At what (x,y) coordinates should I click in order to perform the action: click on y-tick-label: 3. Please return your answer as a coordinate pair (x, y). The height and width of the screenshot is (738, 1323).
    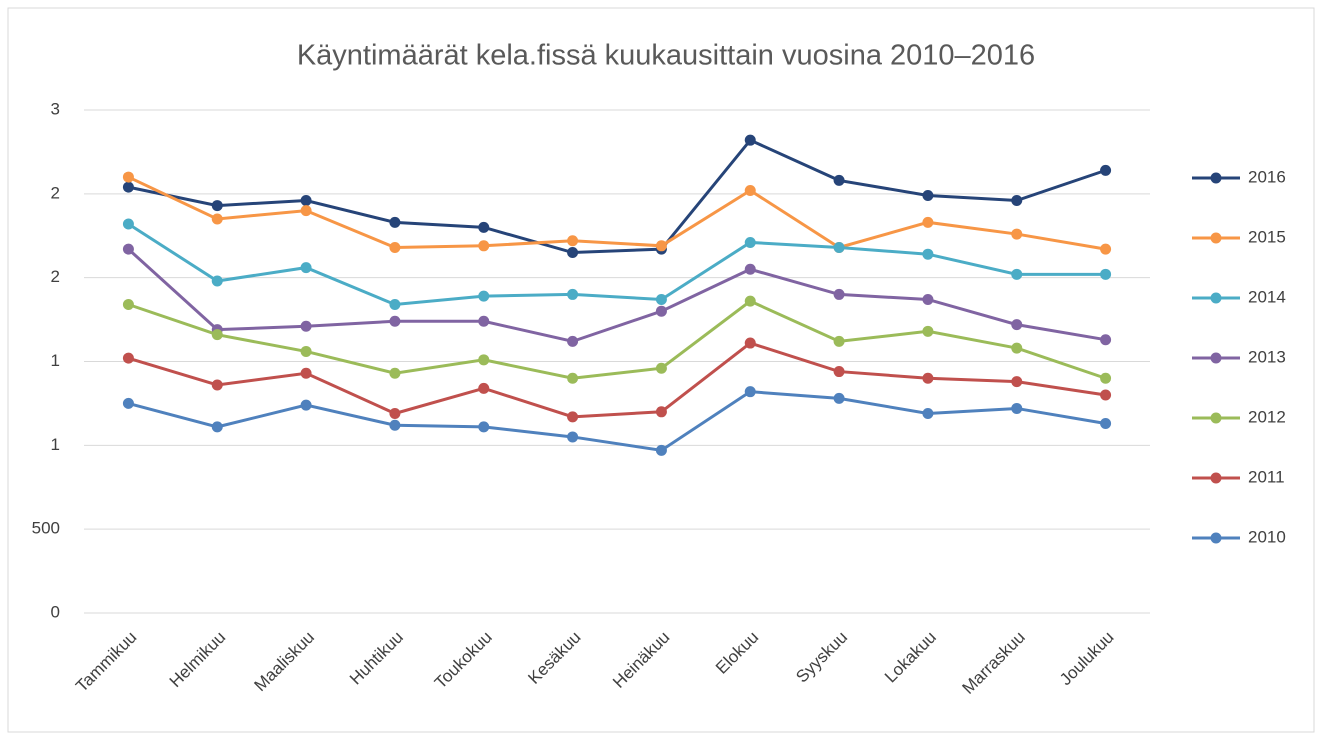
    Looking at the image, I should click on (55, 108).